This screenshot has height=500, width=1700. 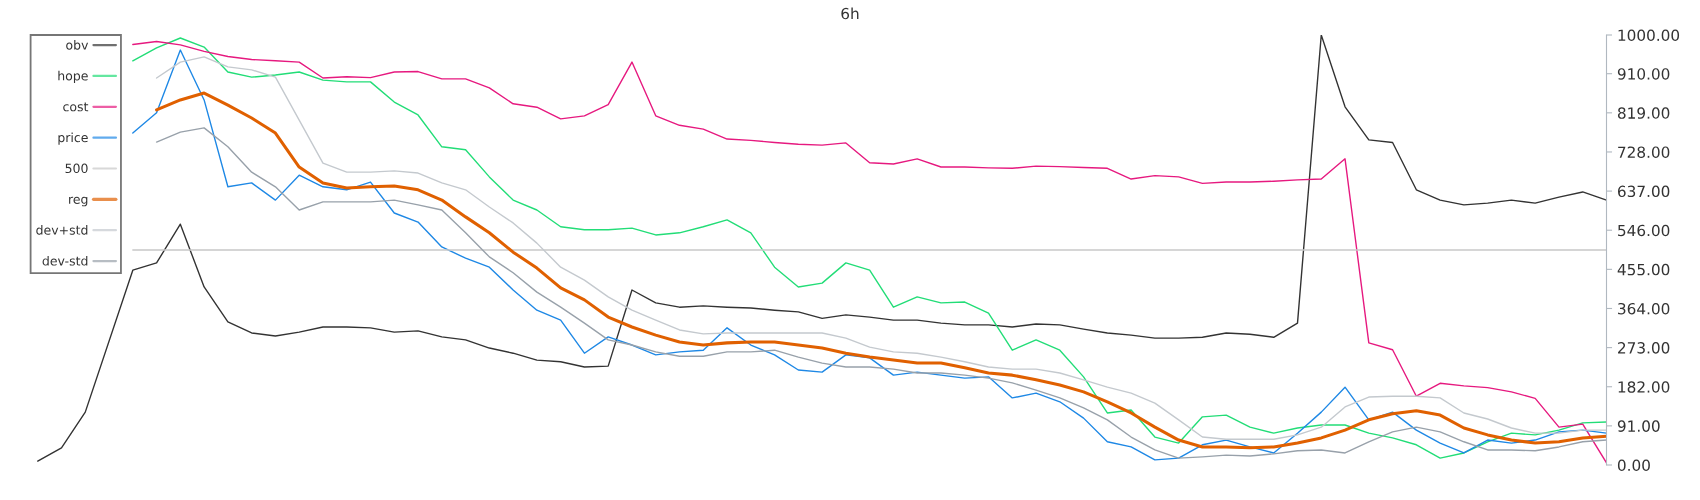 I want to click on legend-label: dev+std, so click(x=62, y=230).